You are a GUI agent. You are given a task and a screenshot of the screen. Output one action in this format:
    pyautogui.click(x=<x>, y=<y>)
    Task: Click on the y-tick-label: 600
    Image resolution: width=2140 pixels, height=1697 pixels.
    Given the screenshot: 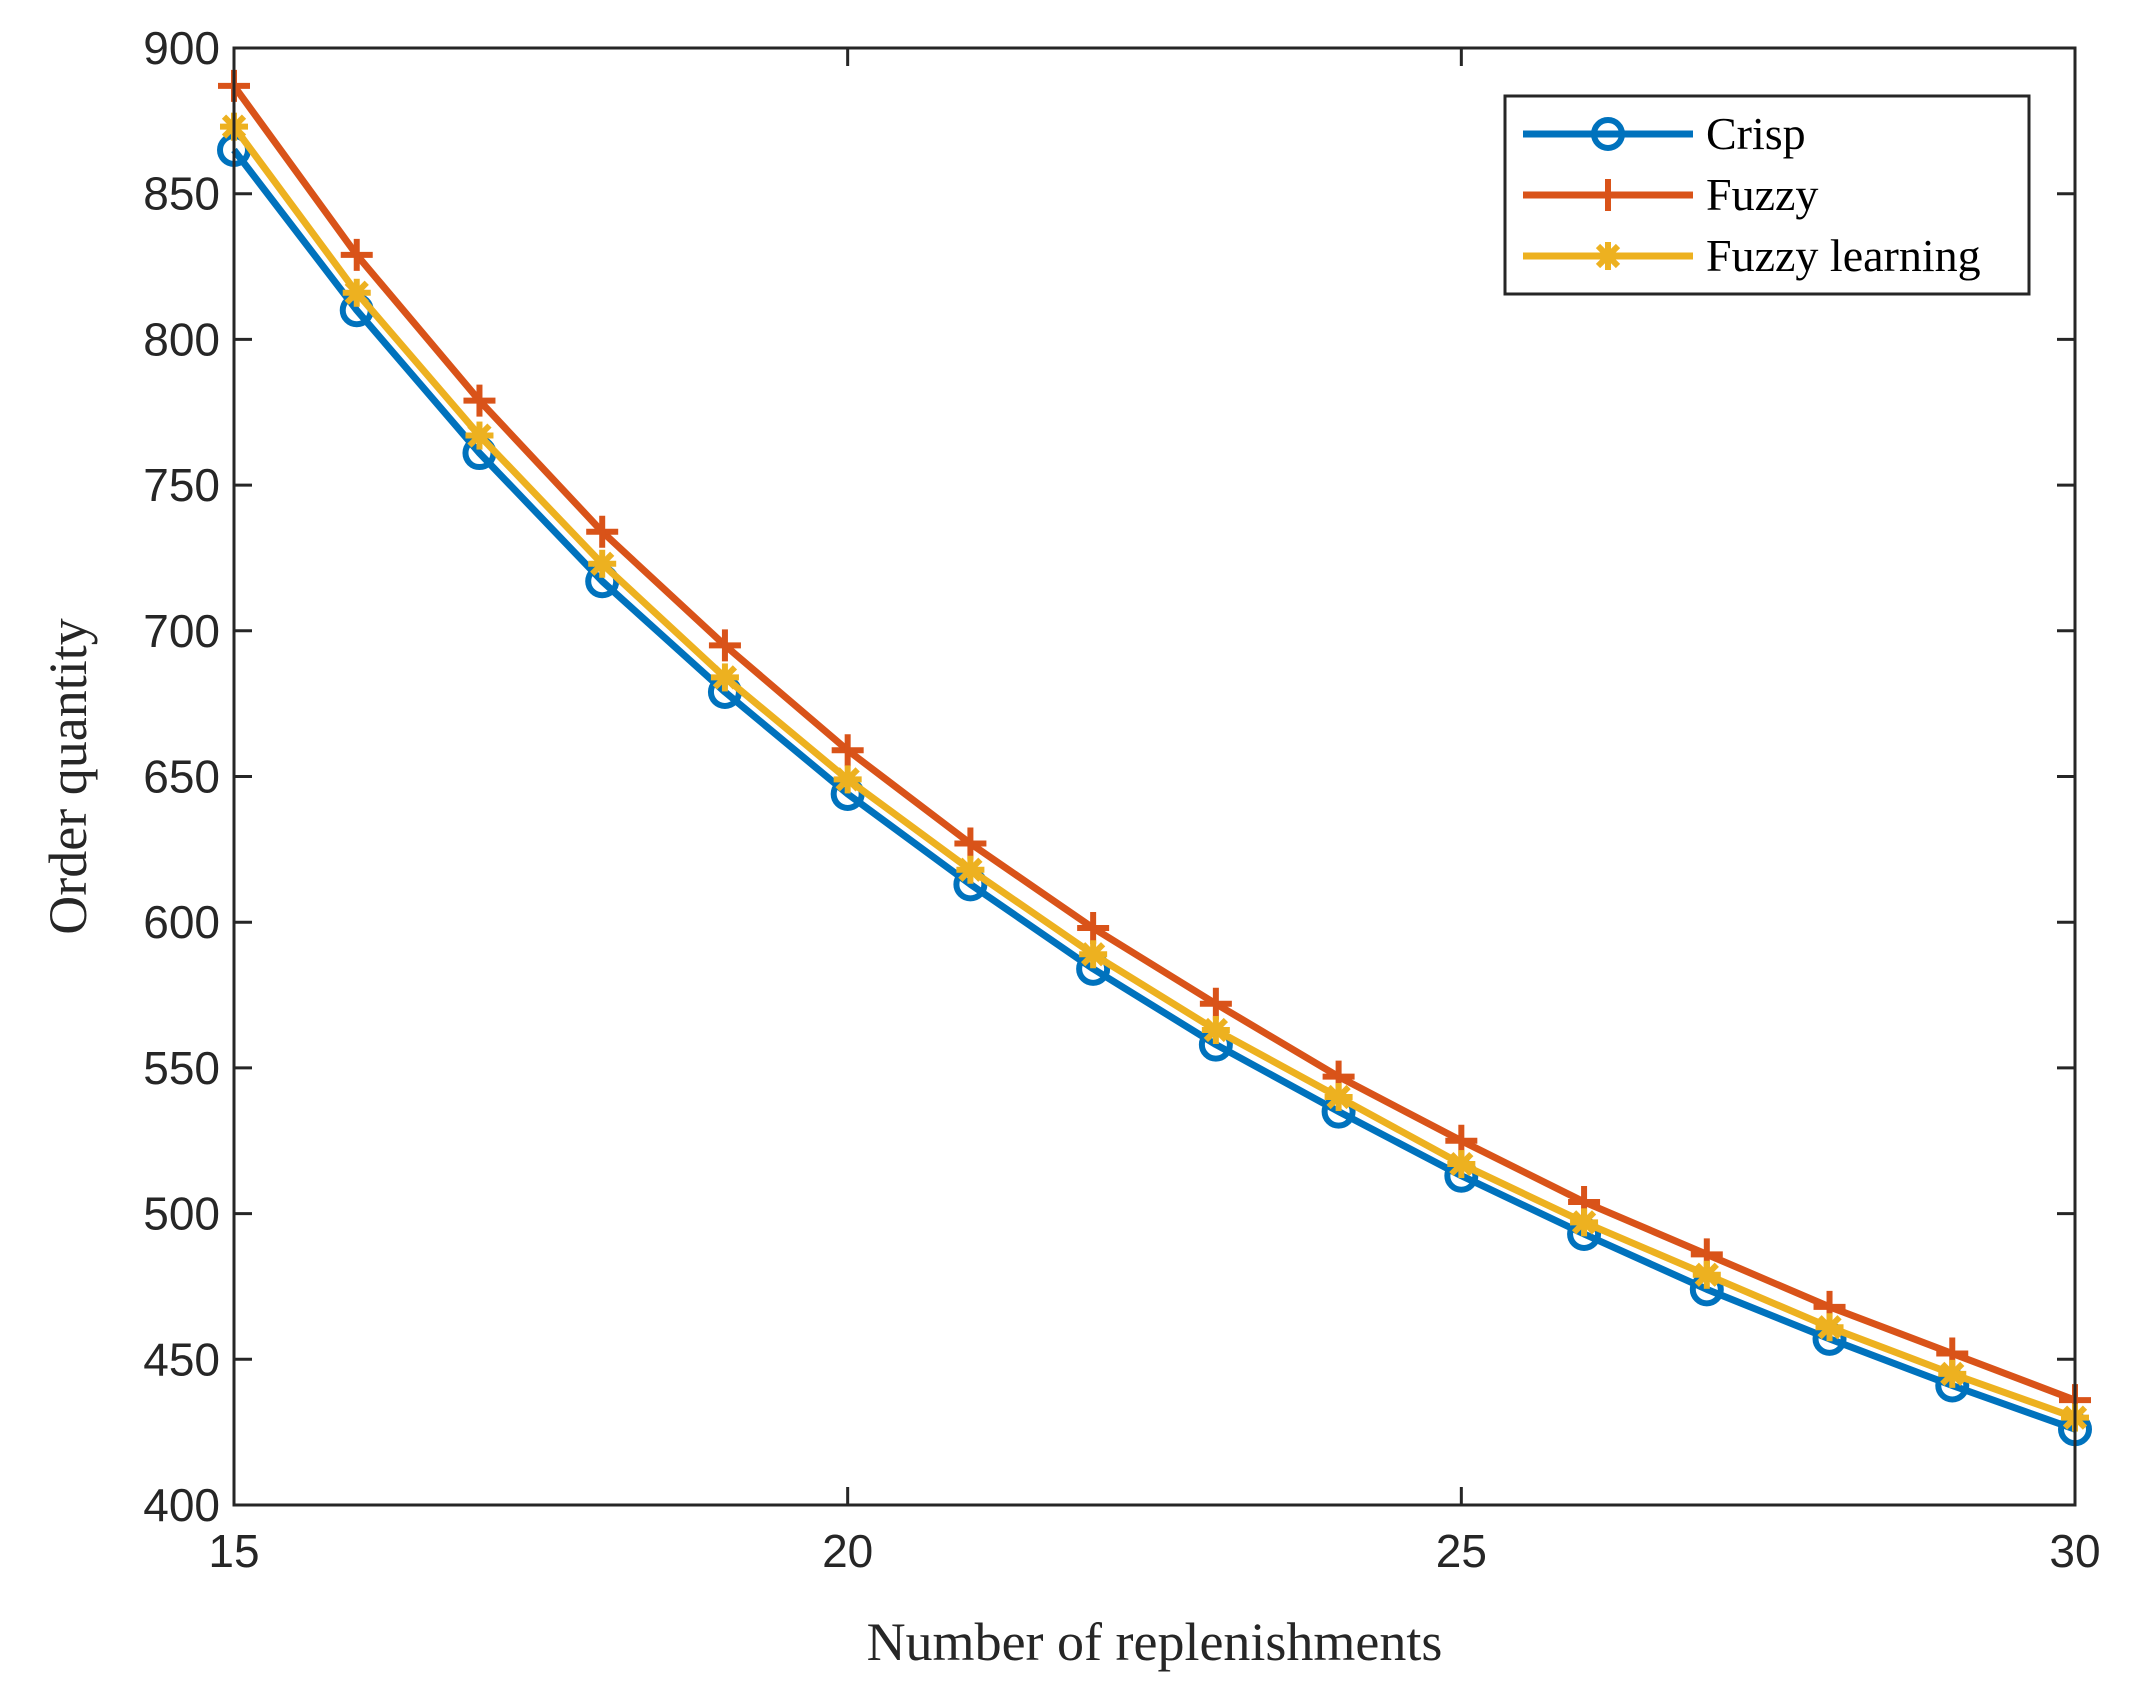 What is the action you would take?
    pyautogui.click(x=181, y=922)
    